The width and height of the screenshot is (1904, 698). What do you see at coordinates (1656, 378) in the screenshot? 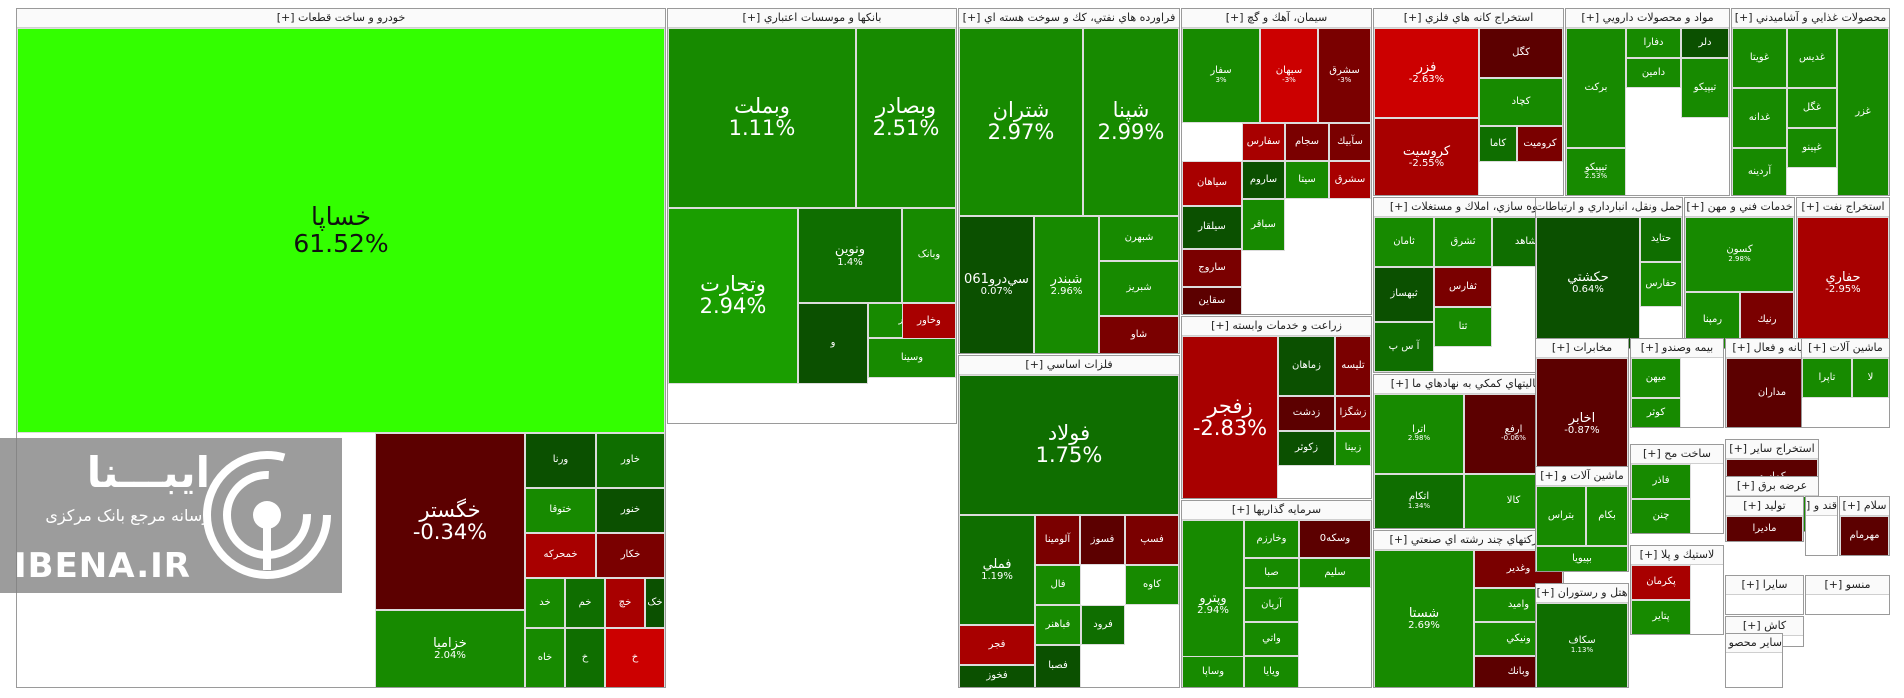
I see `stock-tile: ميهن` at bounding box center [1656, 378].